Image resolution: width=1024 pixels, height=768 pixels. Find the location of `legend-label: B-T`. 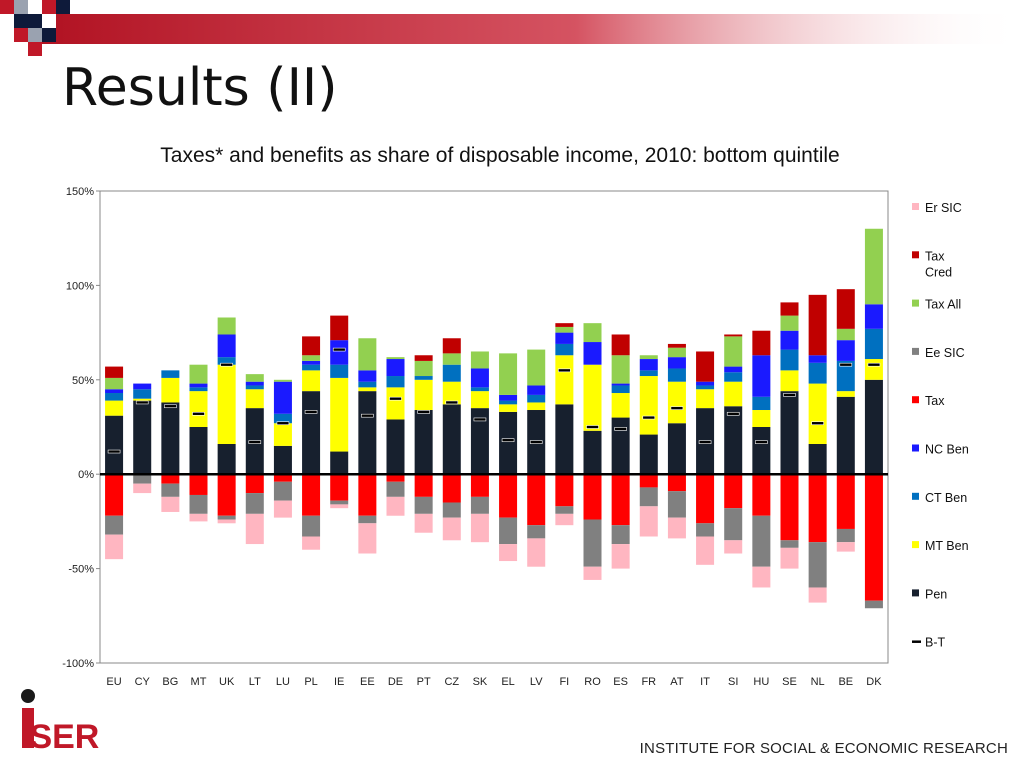

legend-label: B-T is located at coordinates (935, 643).